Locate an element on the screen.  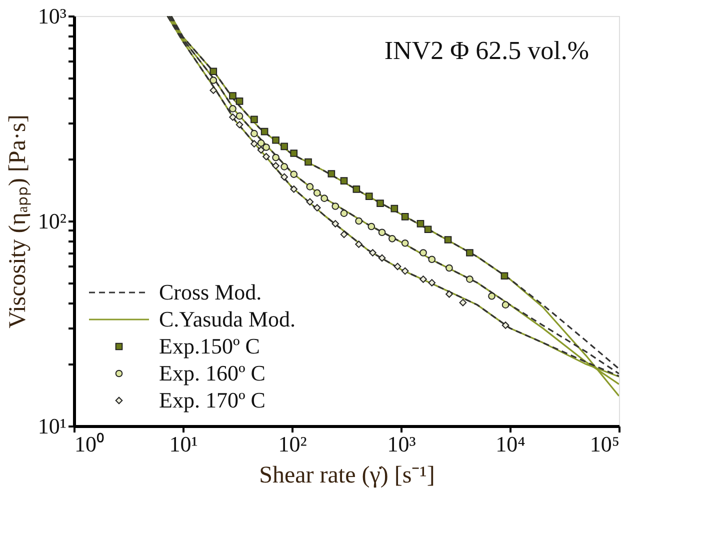
y-tick-label: 10¹ is located at coordinates (52, 426).